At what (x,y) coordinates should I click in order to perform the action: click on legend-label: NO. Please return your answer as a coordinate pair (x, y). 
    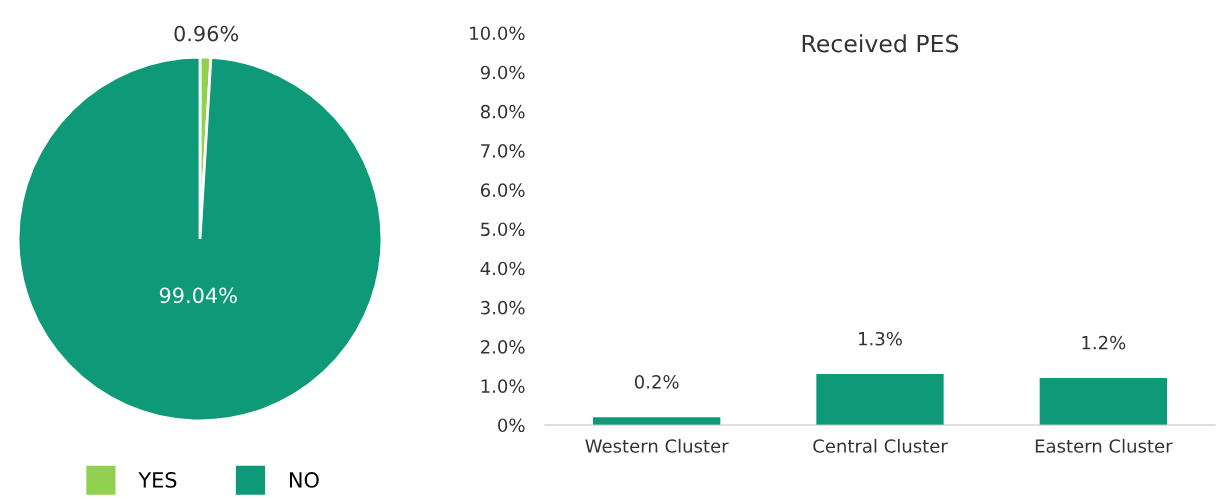
    Looking at the image, I should click on (304, 480).